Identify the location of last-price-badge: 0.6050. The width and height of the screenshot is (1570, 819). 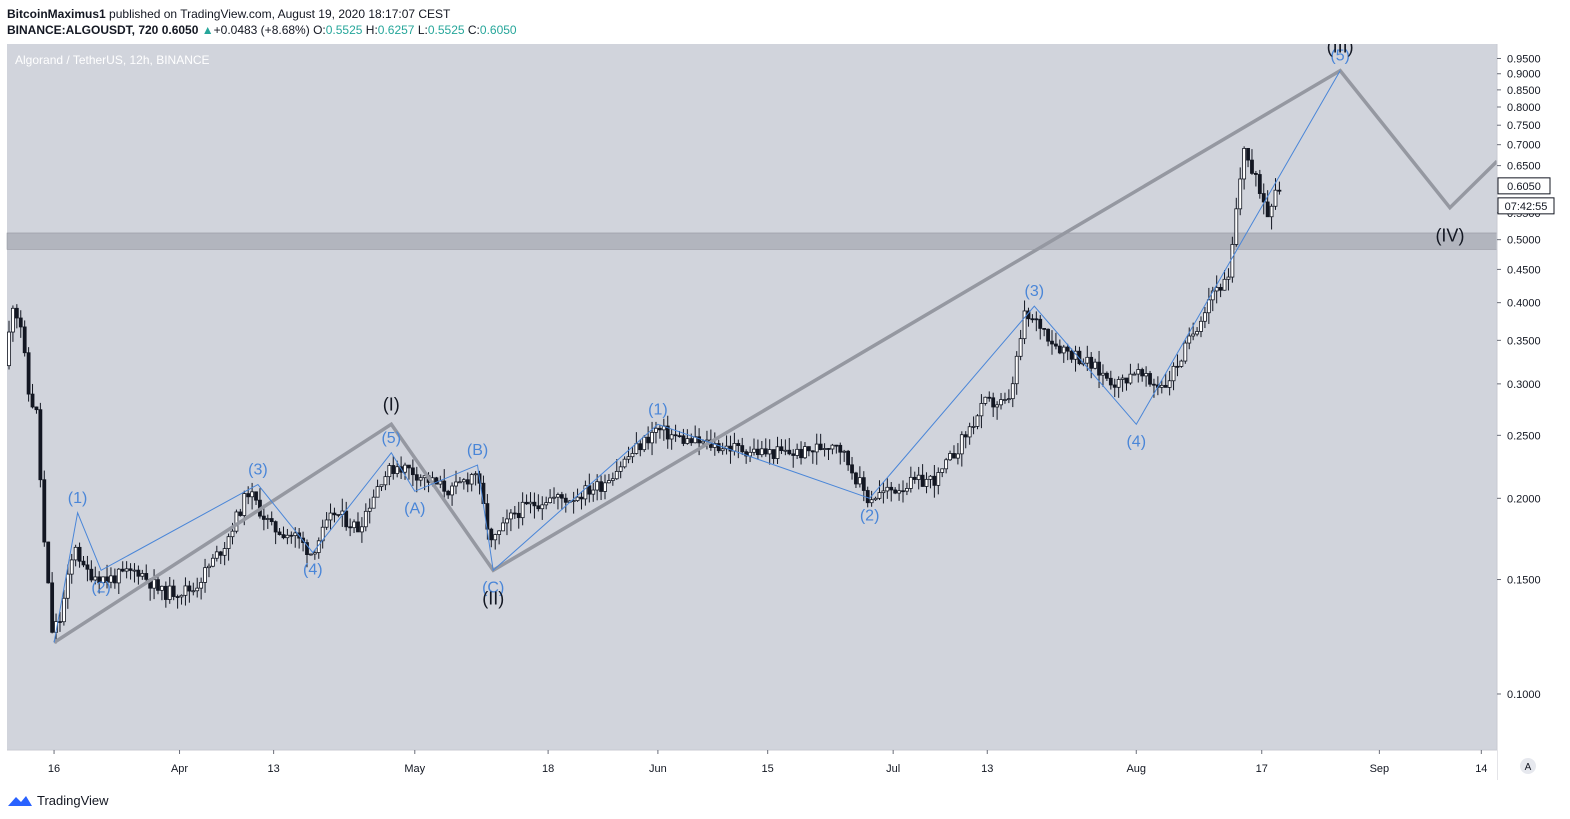
(1524, 186).